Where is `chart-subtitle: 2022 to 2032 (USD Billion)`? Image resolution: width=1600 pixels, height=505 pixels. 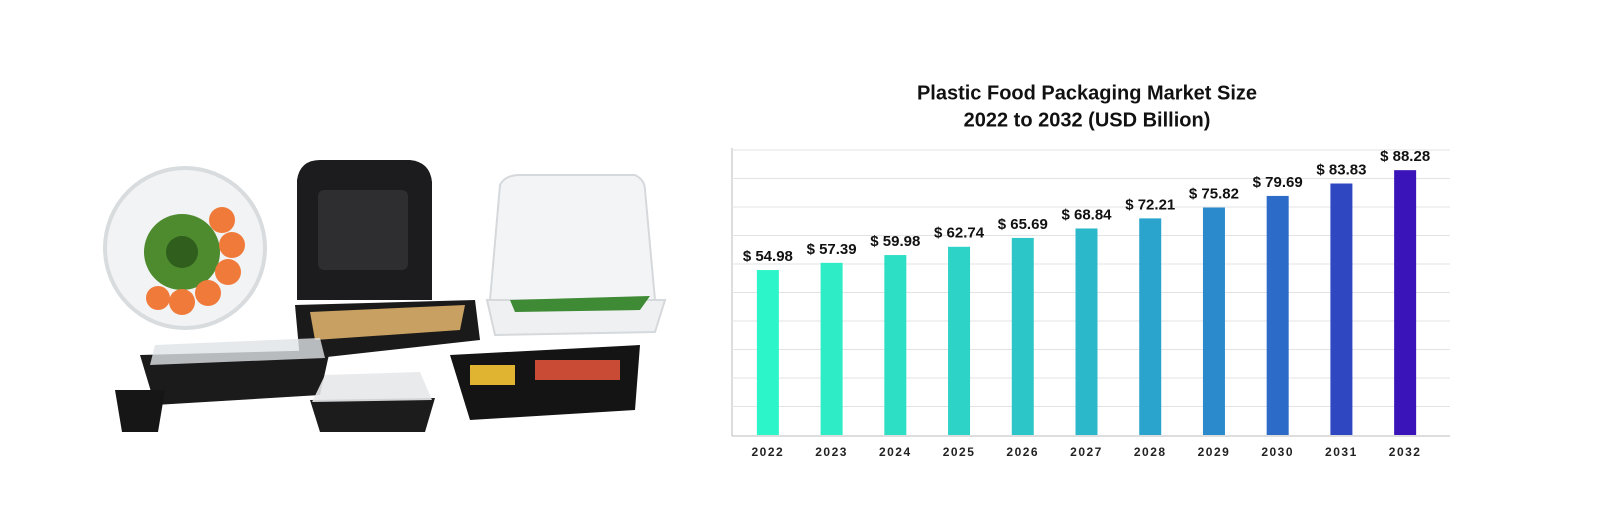
chart-subtitle: 2022 to 2032 (USD Billion) is located at coordinates (1087, 120).